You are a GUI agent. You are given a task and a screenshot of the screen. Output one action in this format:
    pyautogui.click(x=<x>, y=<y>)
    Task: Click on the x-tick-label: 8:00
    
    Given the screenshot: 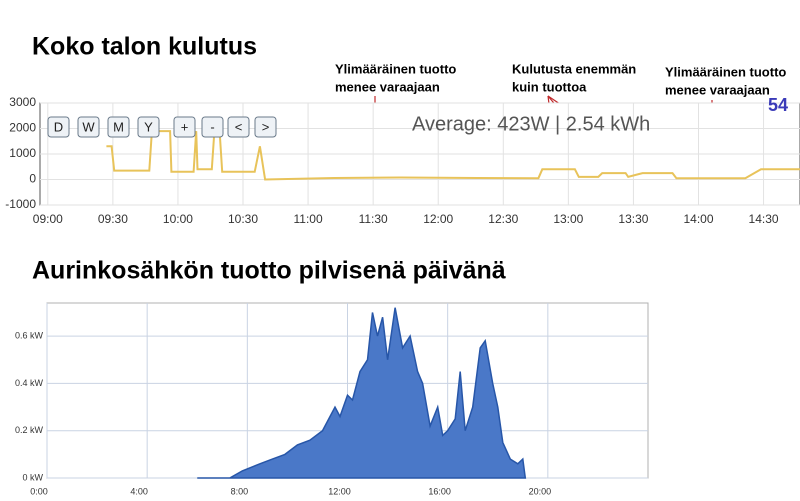 What is the action you would take?
    pyautogui.click(x=240, y=491)
    